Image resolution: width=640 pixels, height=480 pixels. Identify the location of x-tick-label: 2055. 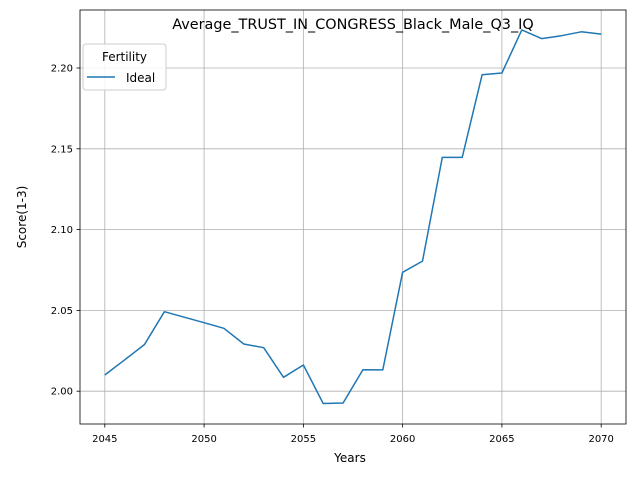
(303, 439).